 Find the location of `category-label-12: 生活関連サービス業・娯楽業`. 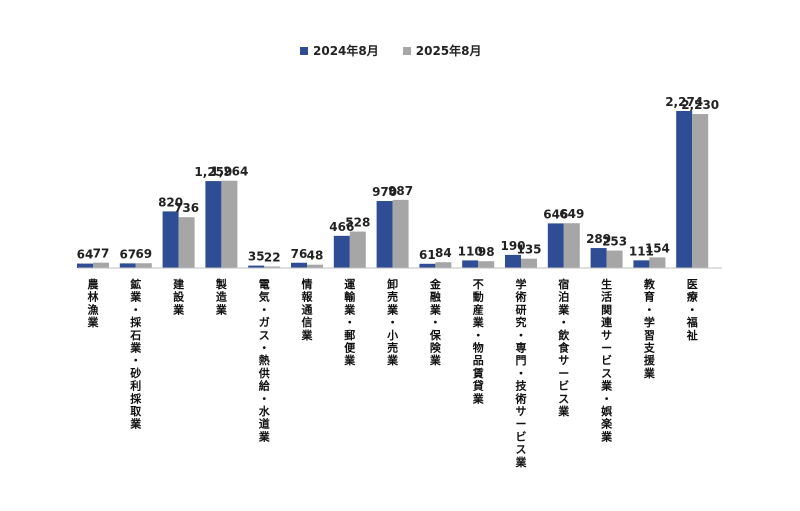

category-label-12: 生活関連サービス業・娯楽業 is located at coordinates (606, 360).